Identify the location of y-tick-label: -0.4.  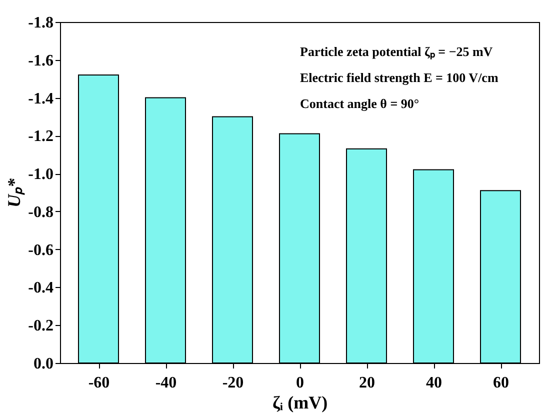
(41, 288).